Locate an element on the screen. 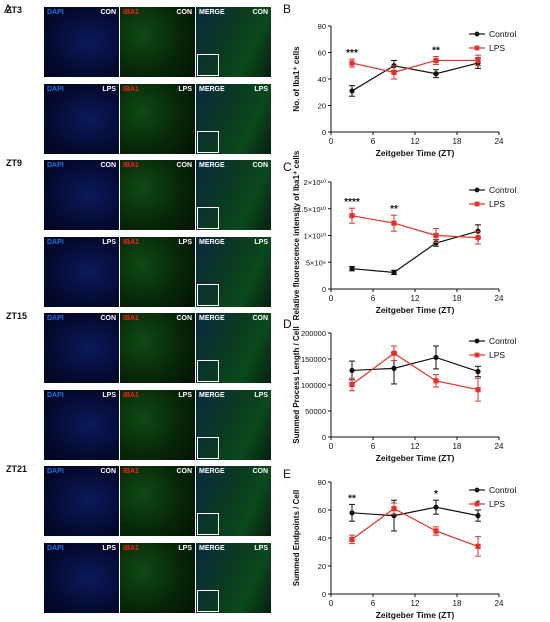 This screenshot has height=622, width=550. y-tick-label: 200000 is located at coordinates (313, 333).